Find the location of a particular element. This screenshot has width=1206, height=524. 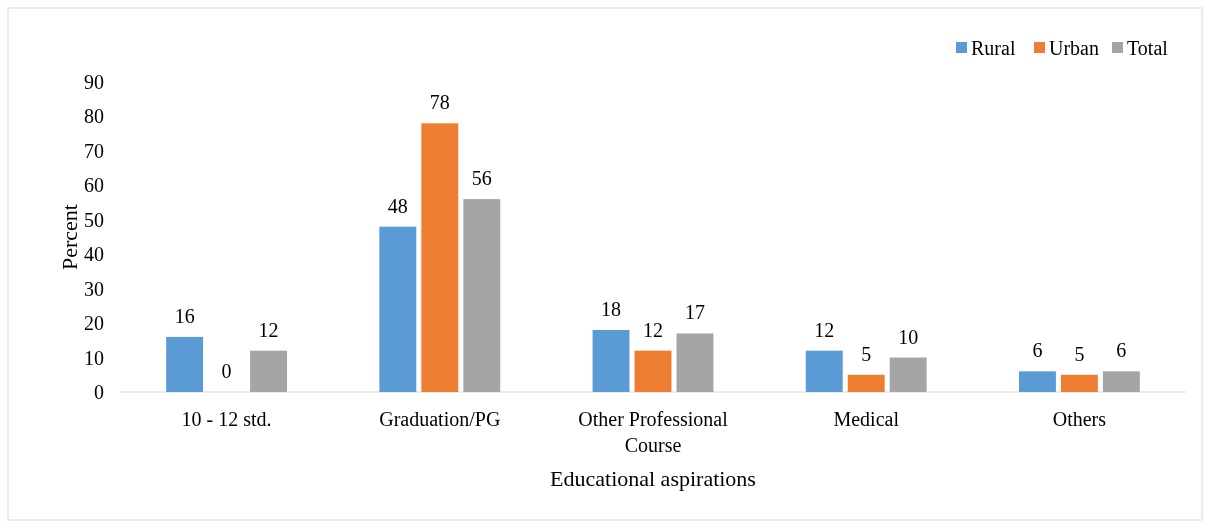

y-tick-label: 60 is located at coordinates (94, 185).